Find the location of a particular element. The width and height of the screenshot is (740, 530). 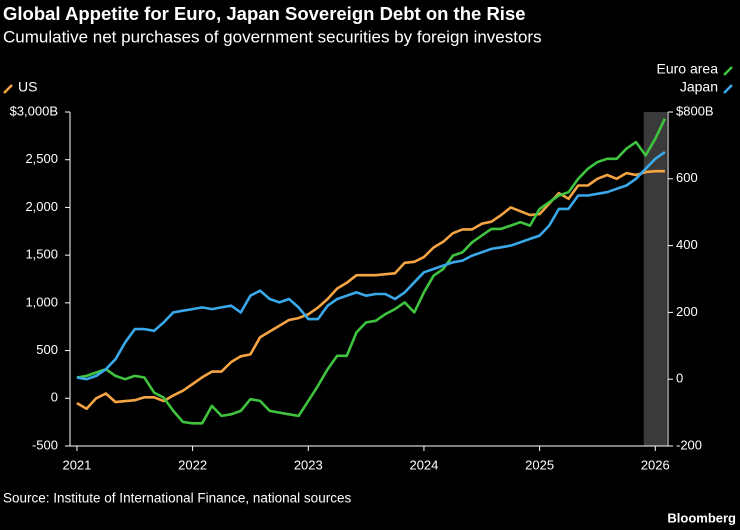

legend-label: US is located at coordinates (27, 87).